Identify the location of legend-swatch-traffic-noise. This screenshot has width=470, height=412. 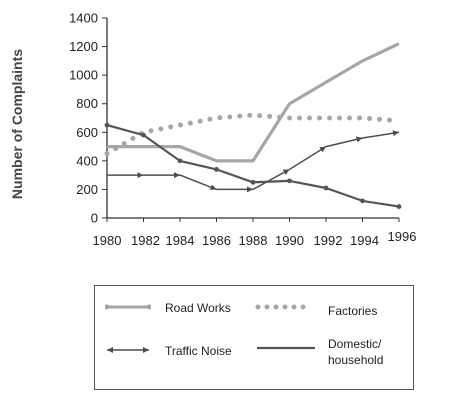
(128, 350).